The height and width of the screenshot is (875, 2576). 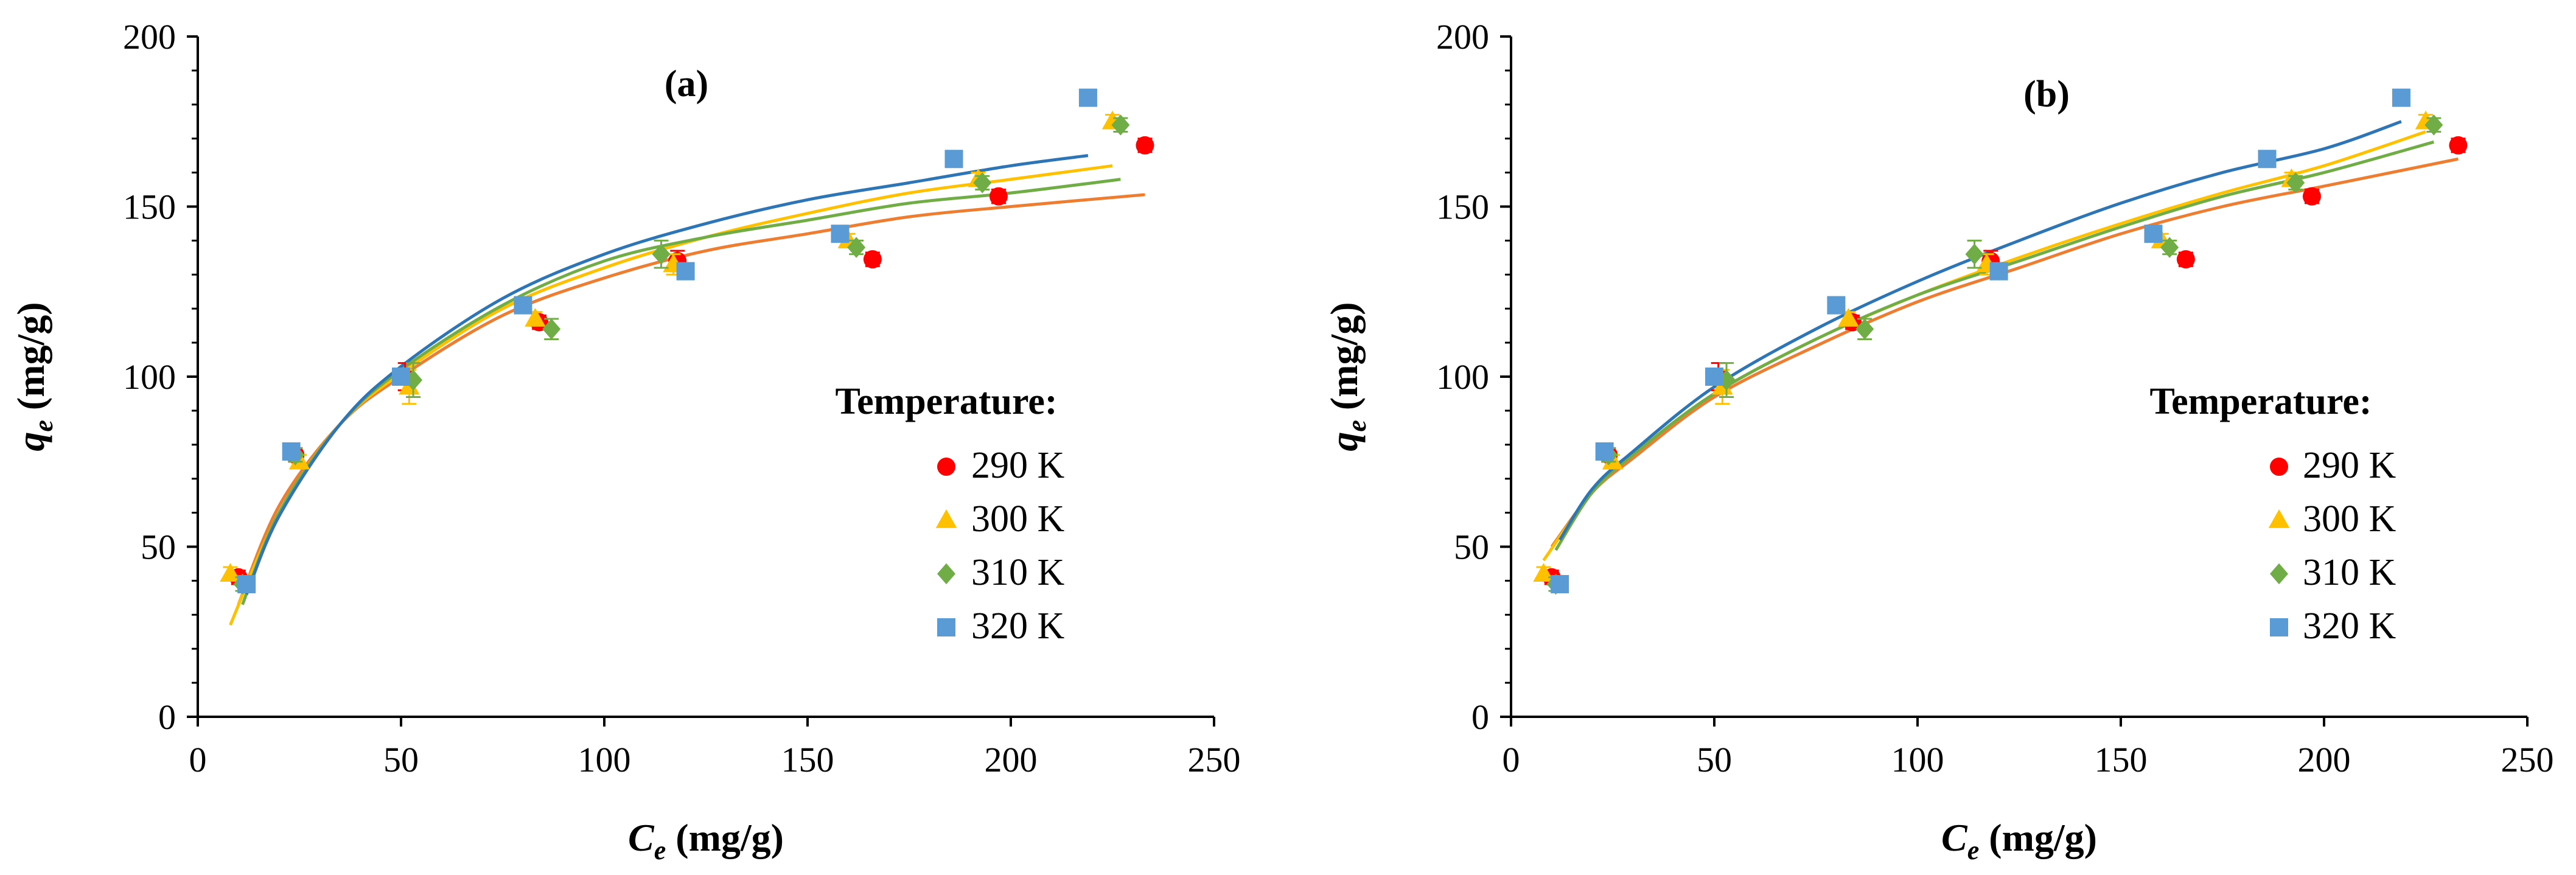 I want to click on x-tick-label: 0, so click(x=198, y=759).